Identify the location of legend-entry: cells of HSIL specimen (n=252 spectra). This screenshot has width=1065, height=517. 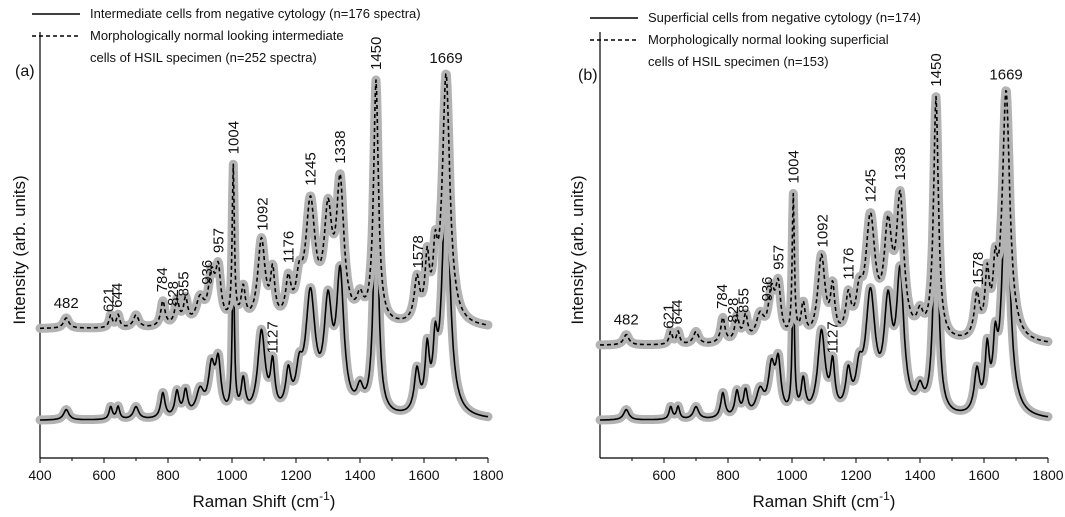
(203, 57).